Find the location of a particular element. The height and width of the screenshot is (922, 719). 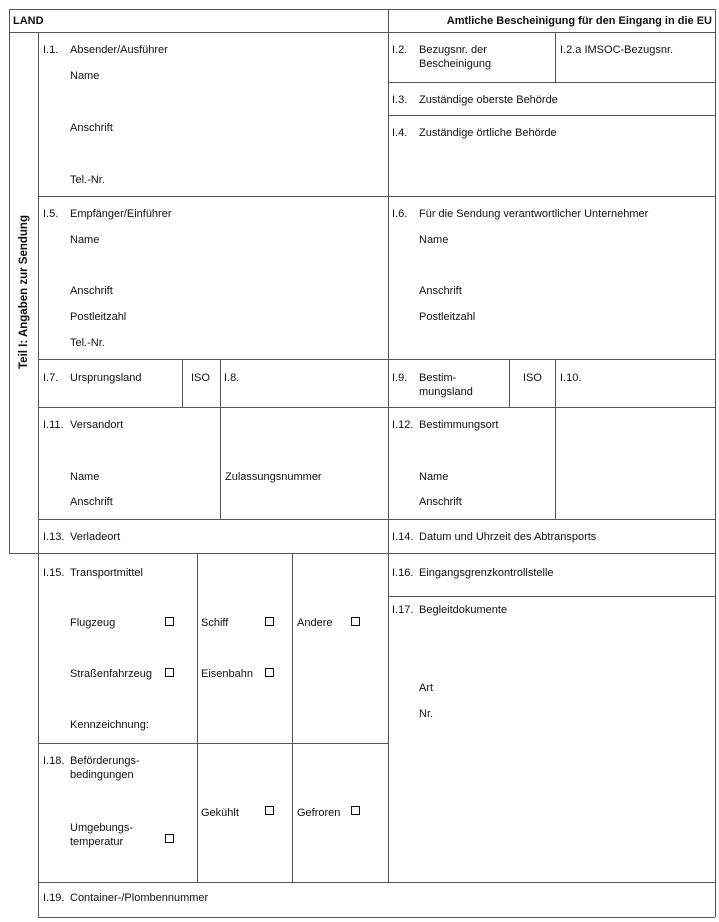

consignor-phone-field: Tel.-Nr. is located at coordinates (87, 180).